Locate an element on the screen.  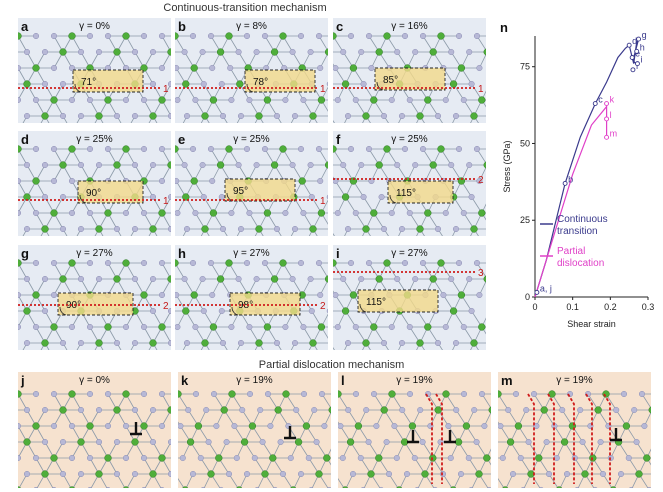
gamma-label: γ = 16% is located at coordinates (409, 26).